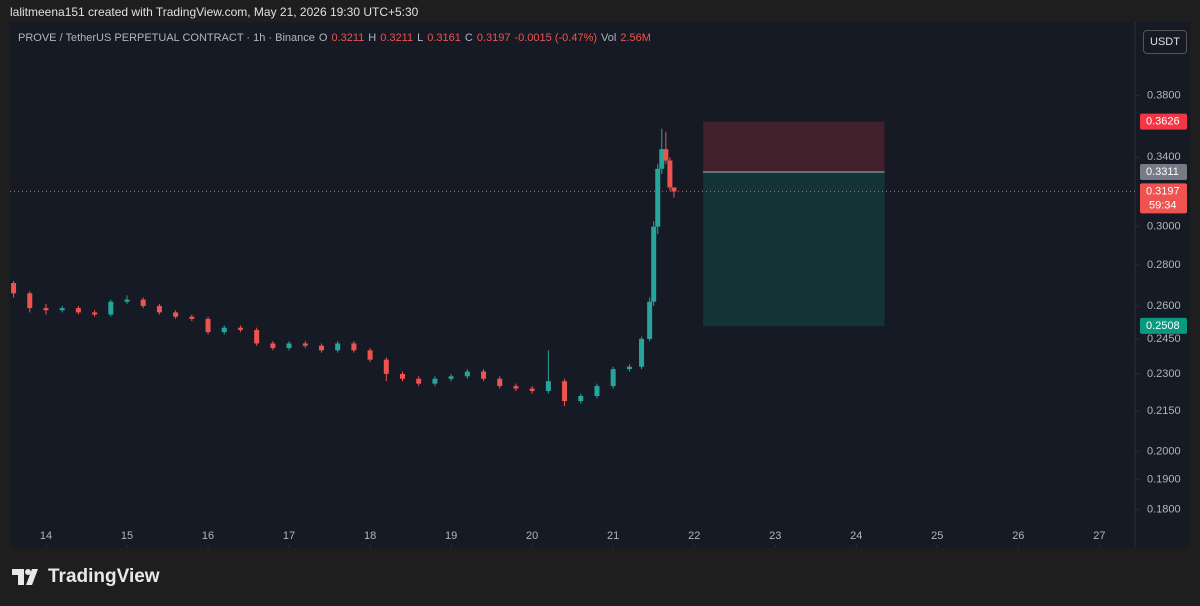 This screenshot has height=606, width=1200. What do you see at coordinates (420, 38) in the screenshot?
I see `legend-key: L` at bounding box center [420, 38].